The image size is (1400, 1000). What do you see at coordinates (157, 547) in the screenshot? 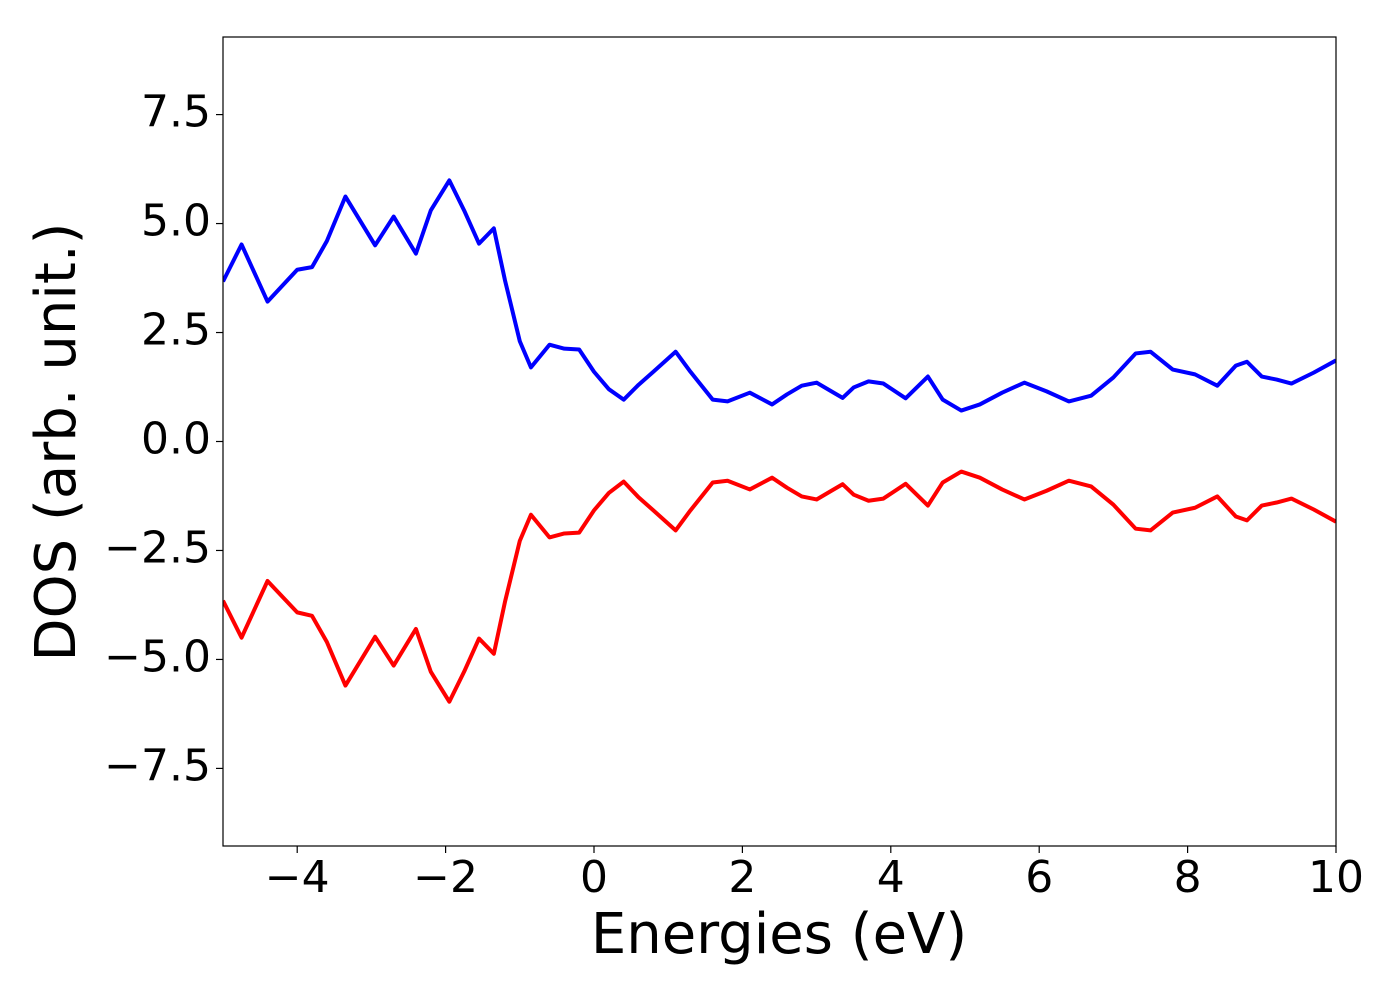
I see `y-tick-label: −2.5` at bounding box center [157, 547].